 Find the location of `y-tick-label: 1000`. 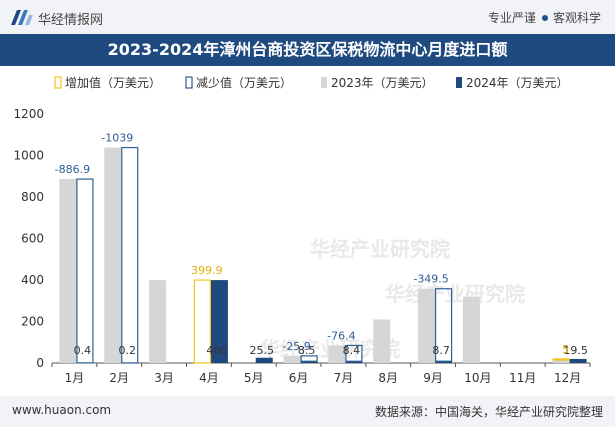

y-tick-label: 1000 is located at coordinates (28, 156).